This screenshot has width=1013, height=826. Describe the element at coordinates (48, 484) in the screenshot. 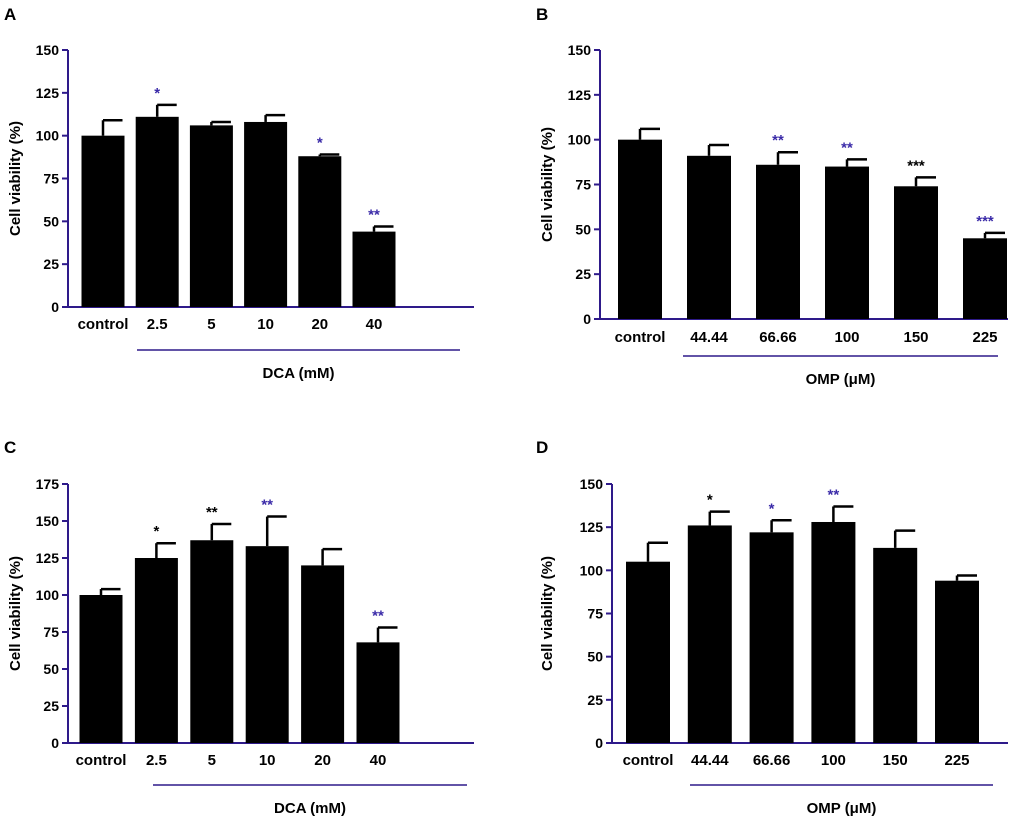

I see `y-tick-label: 175` at that location.